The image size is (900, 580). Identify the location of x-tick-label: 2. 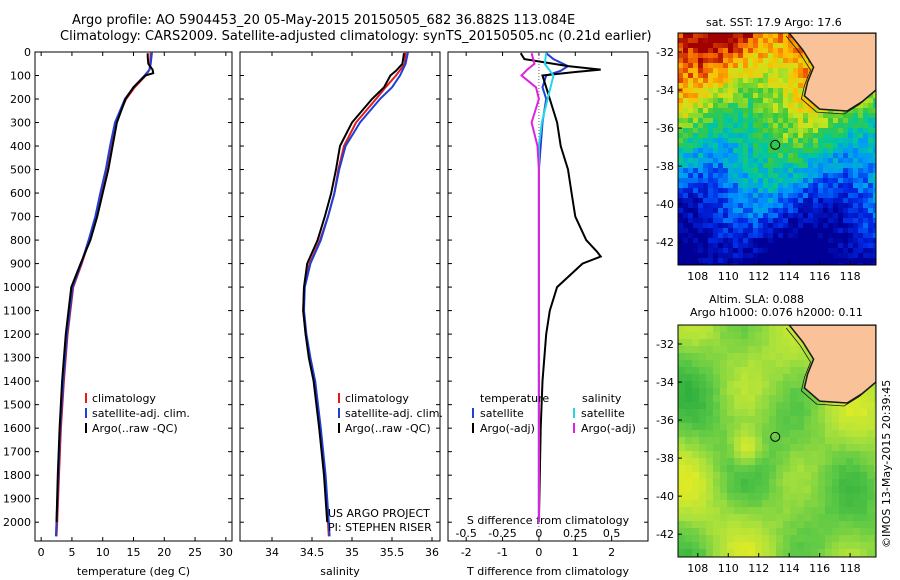
(611, 552).